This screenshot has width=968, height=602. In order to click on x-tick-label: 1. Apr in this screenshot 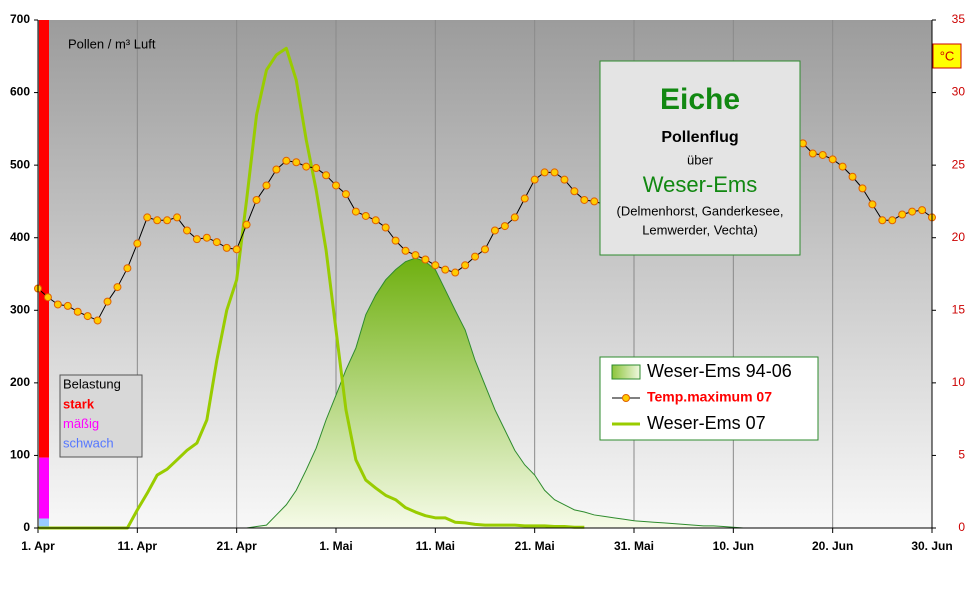, I will do `click(38, 546)`.